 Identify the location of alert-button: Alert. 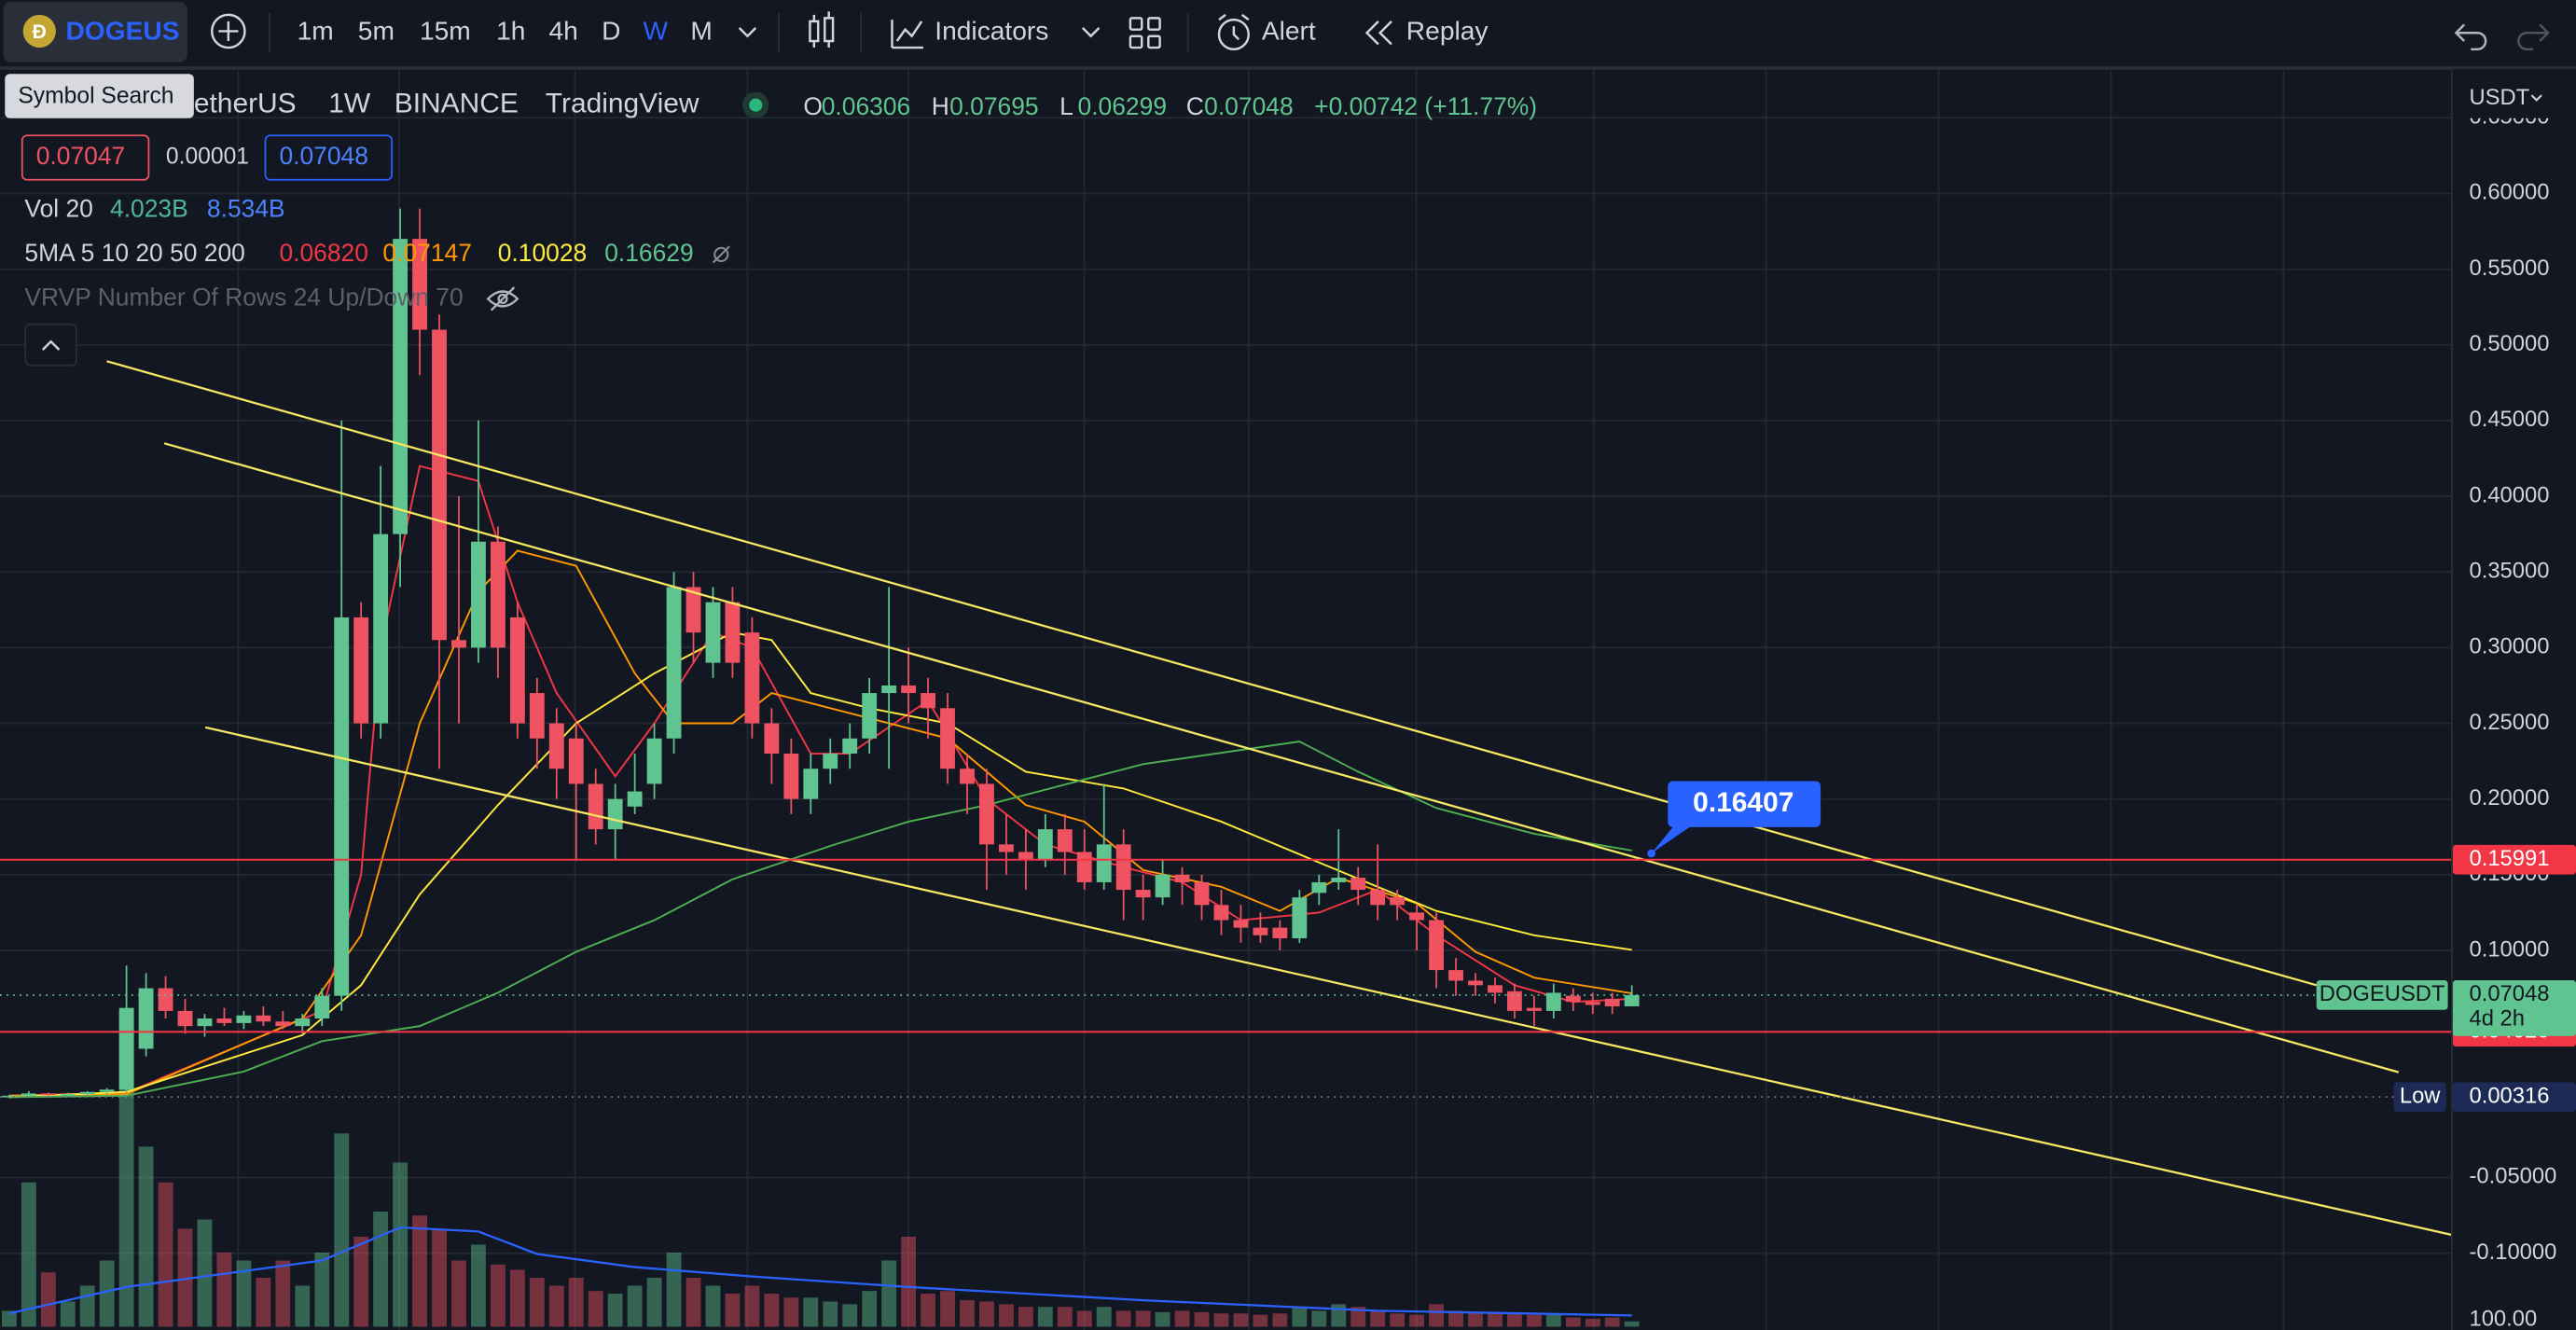
(1289, 31).